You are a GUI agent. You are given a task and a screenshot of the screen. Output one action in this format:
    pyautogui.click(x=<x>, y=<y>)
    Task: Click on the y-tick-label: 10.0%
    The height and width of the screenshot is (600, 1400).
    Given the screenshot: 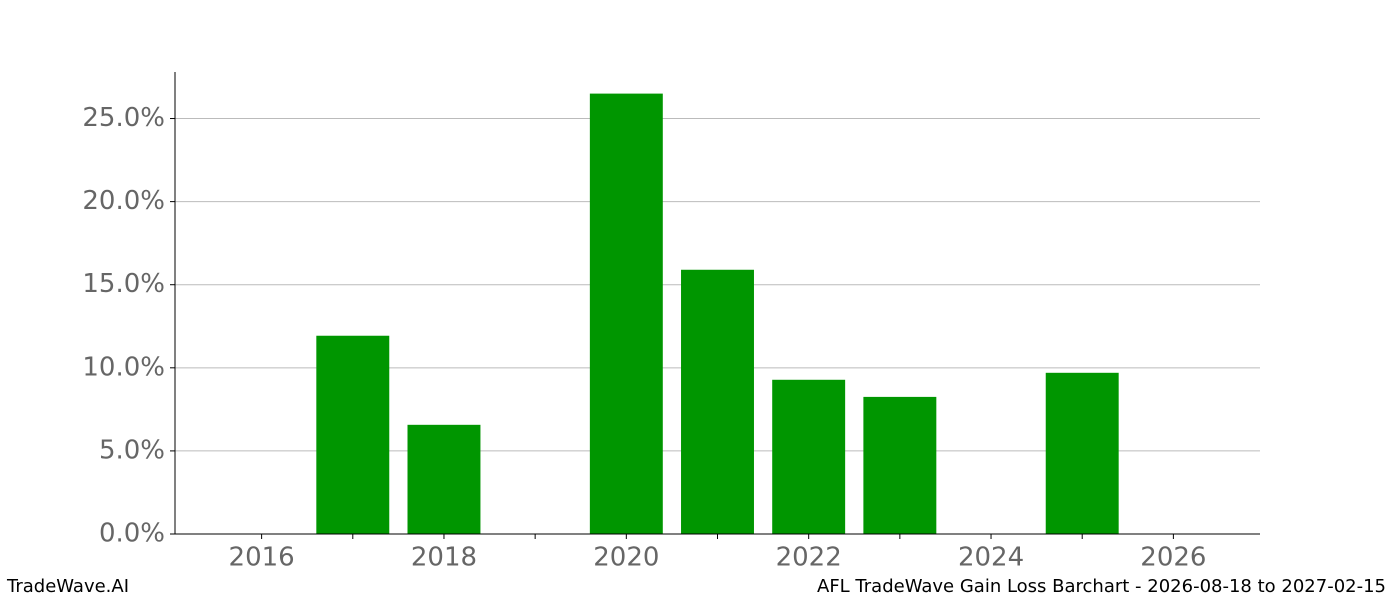 What is the action you would take?
    pyautogui.click(x=123, y=367)
    